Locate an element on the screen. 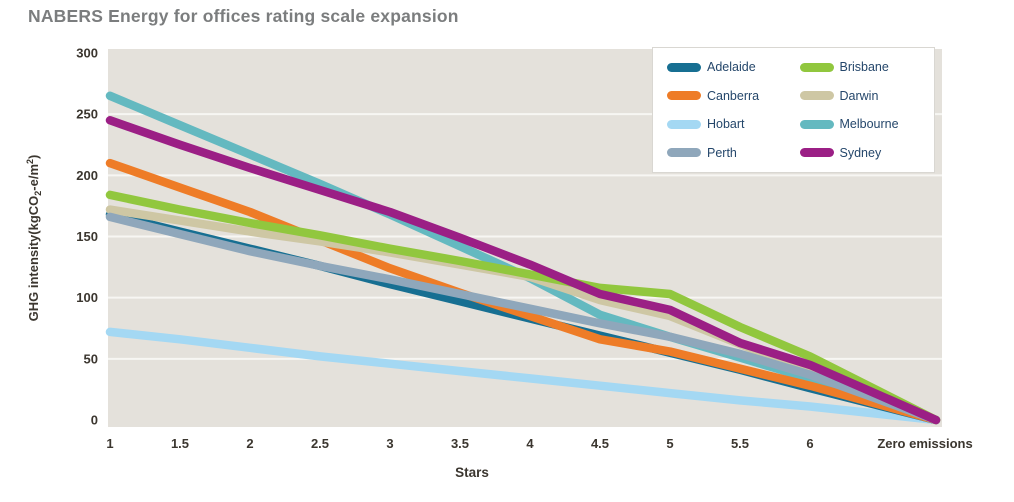 This screenshot has height=502, width=1014. legend-label-brisbane: Brisbane is located at coordinates (864, 67).